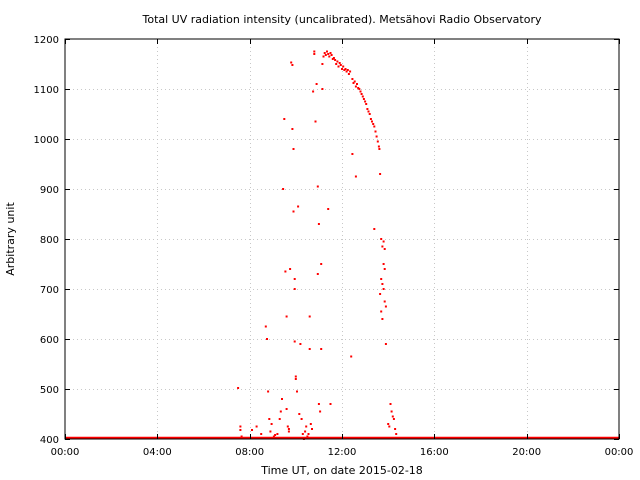  Describe the element at coordinates (249, 452) in the screenshot. I see `x-tick-label: 08:00` at that location.